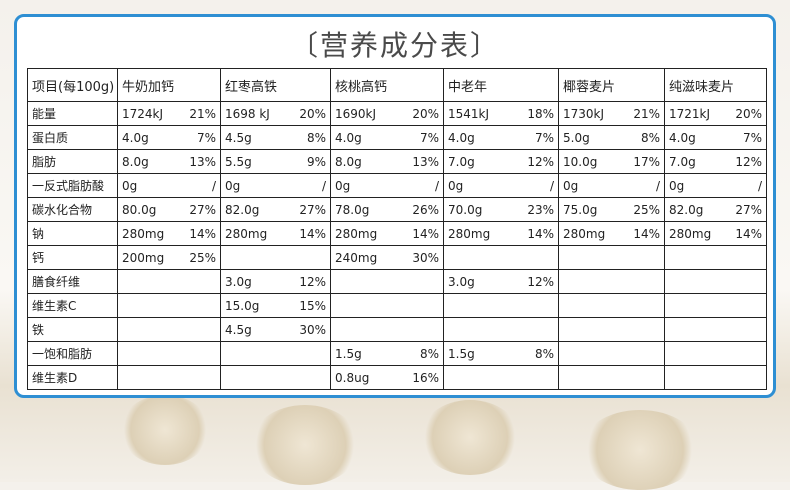  Describe the element at coordinates (143, 113) in the screenshot. I see `amount: 1724kJ` at that location.